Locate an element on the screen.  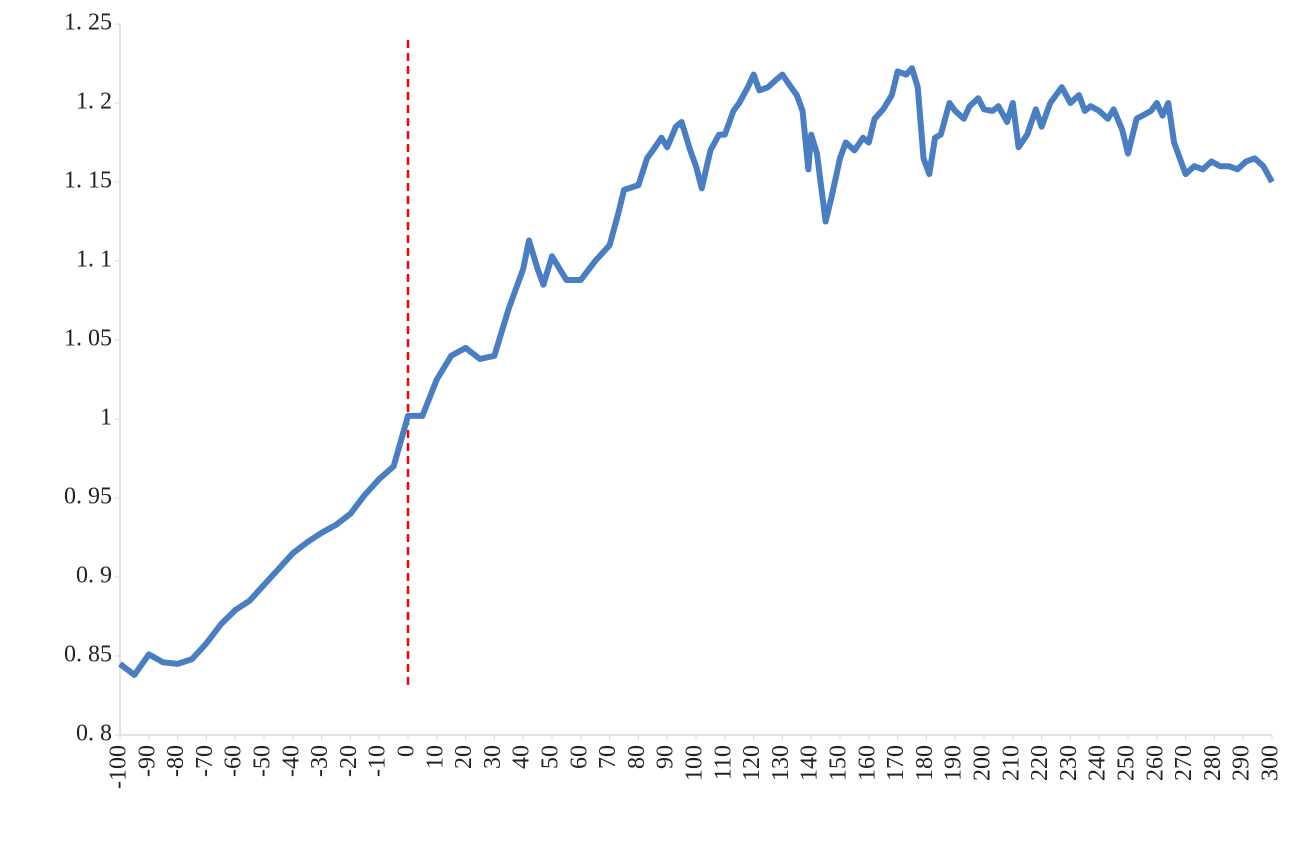
y-tick-label: 1. 05 is located at coordinates (88, 339).